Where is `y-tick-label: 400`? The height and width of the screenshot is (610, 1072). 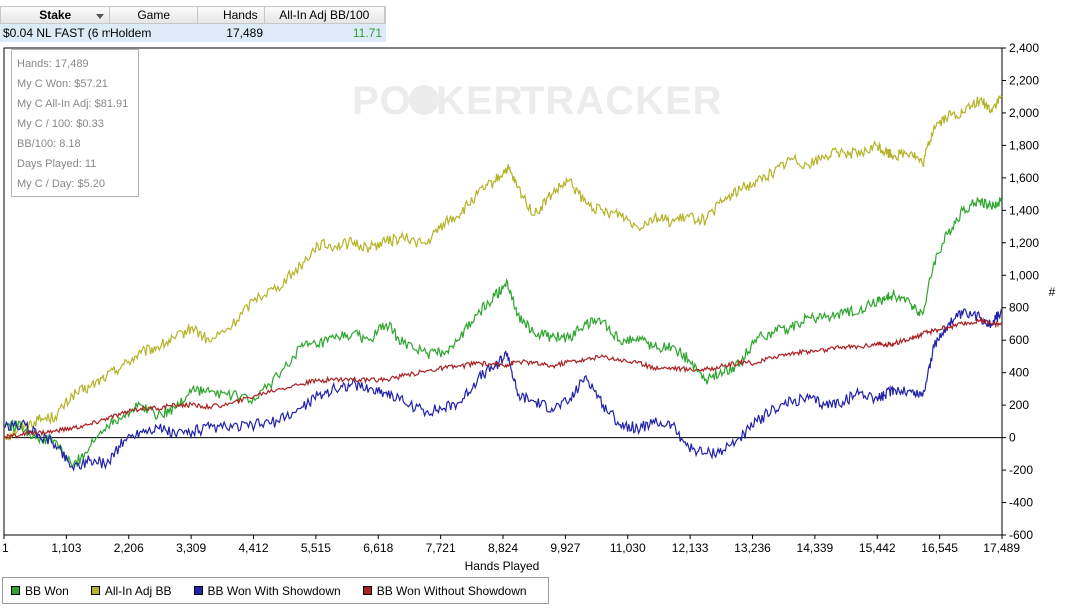 y-tick-label: 400 is located at coordinates (1019, 373).